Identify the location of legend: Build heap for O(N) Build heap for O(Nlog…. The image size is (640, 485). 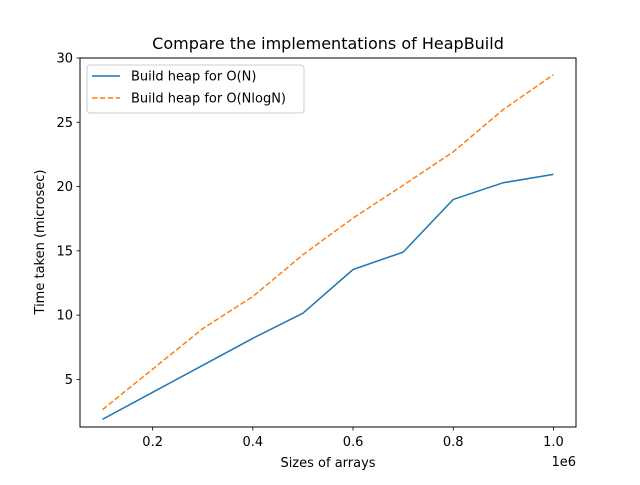
(195, 89).